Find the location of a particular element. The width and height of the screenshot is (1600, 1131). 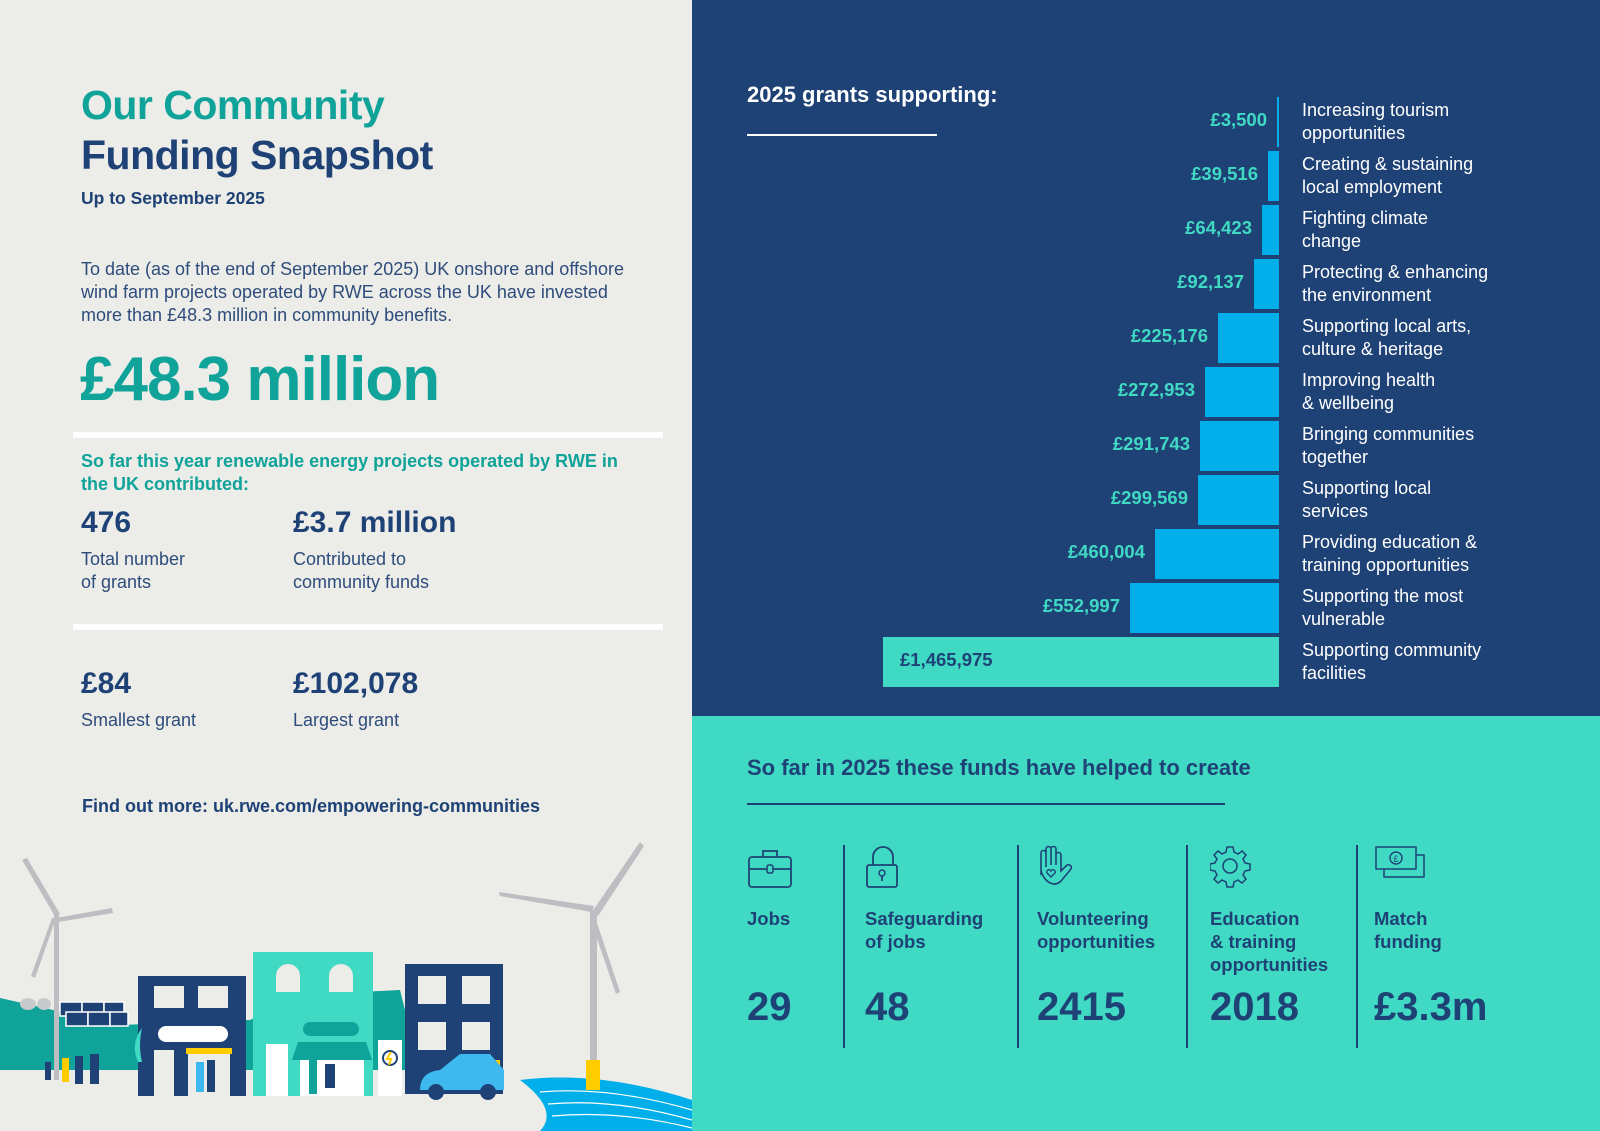

stat-smallest-grant: £84 Smallest grant is located at coordinates (138, 699).